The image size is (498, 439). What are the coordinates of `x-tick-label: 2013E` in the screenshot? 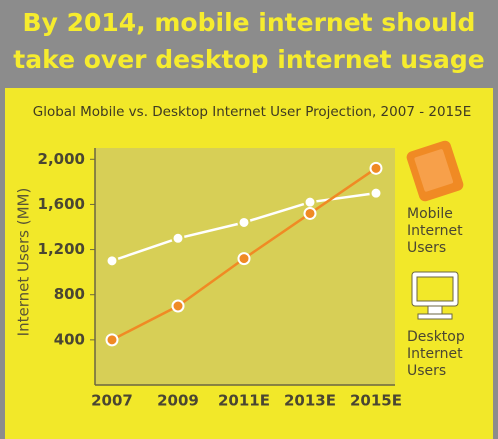 It's located at (310, 401).